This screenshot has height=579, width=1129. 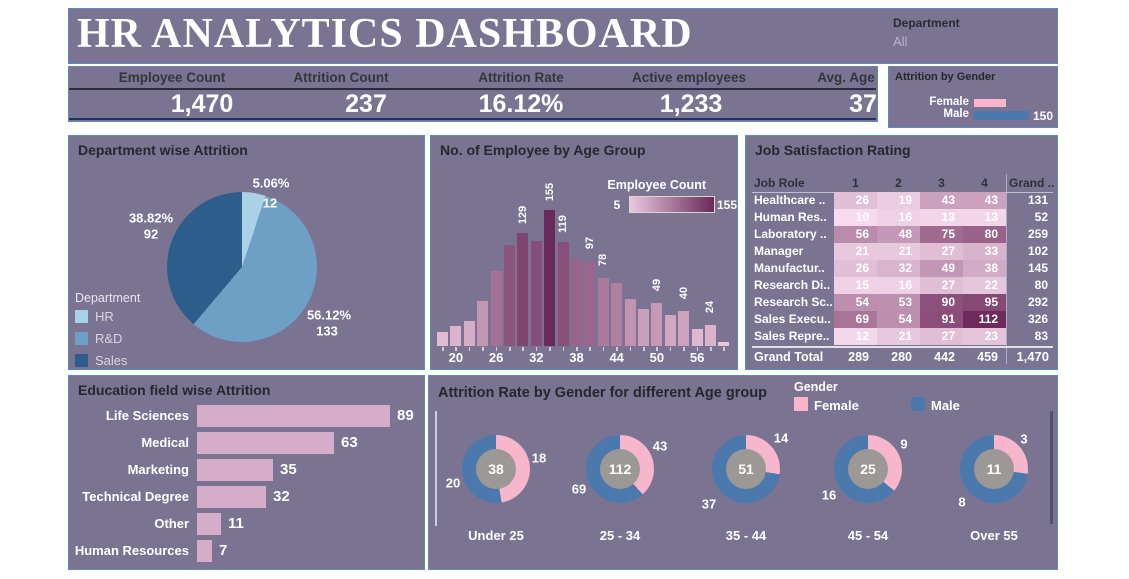 What do you see at coordinates (984, 268) in the screenshot?
I see `heat-cell: 38` at bounding box center [984, 268].